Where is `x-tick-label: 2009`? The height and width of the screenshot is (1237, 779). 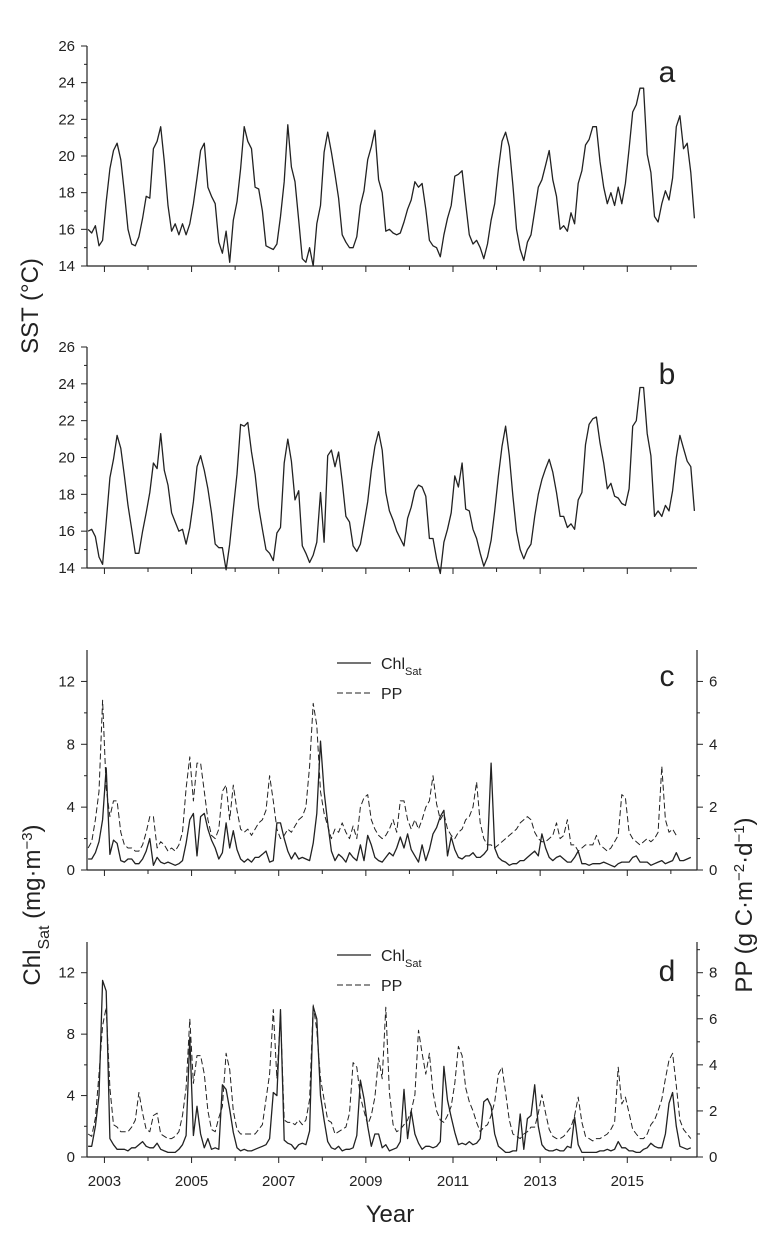 x-tick-label: 2009 is located at coordinates (365, 1181).